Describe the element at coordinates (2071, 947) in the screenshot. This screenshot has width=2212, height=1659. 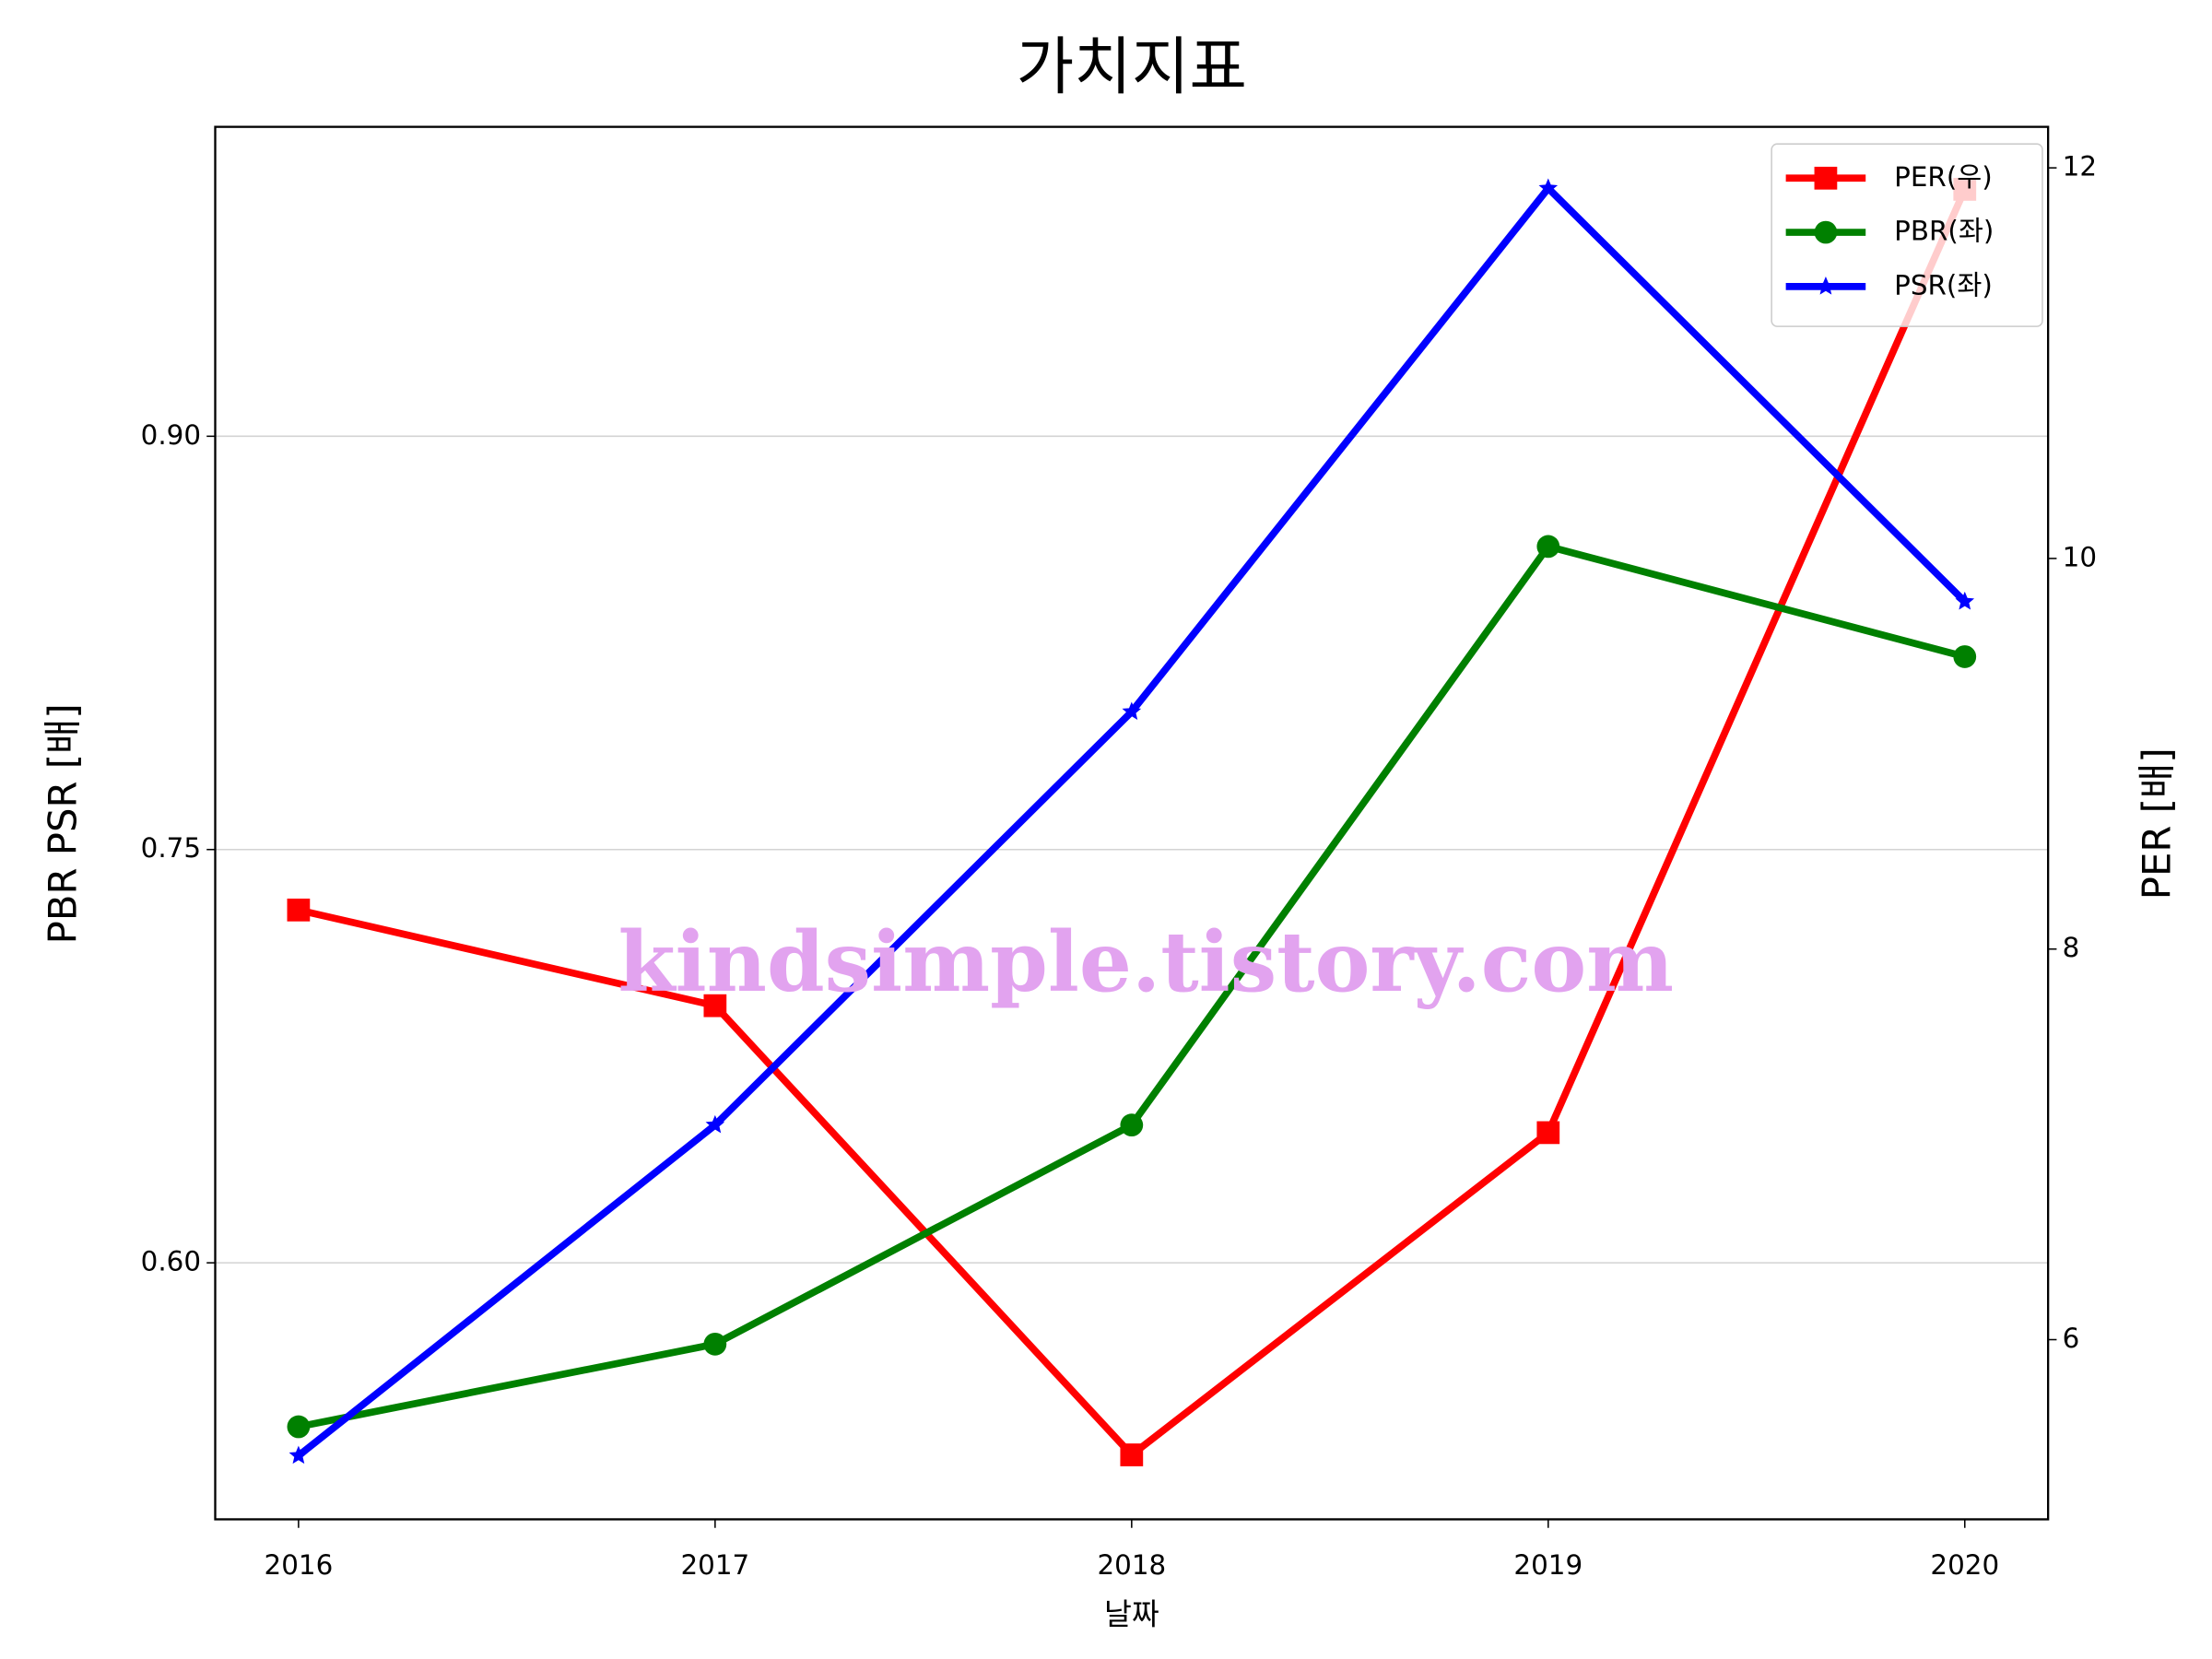
I see `y2-tick-label: 8` at that location.